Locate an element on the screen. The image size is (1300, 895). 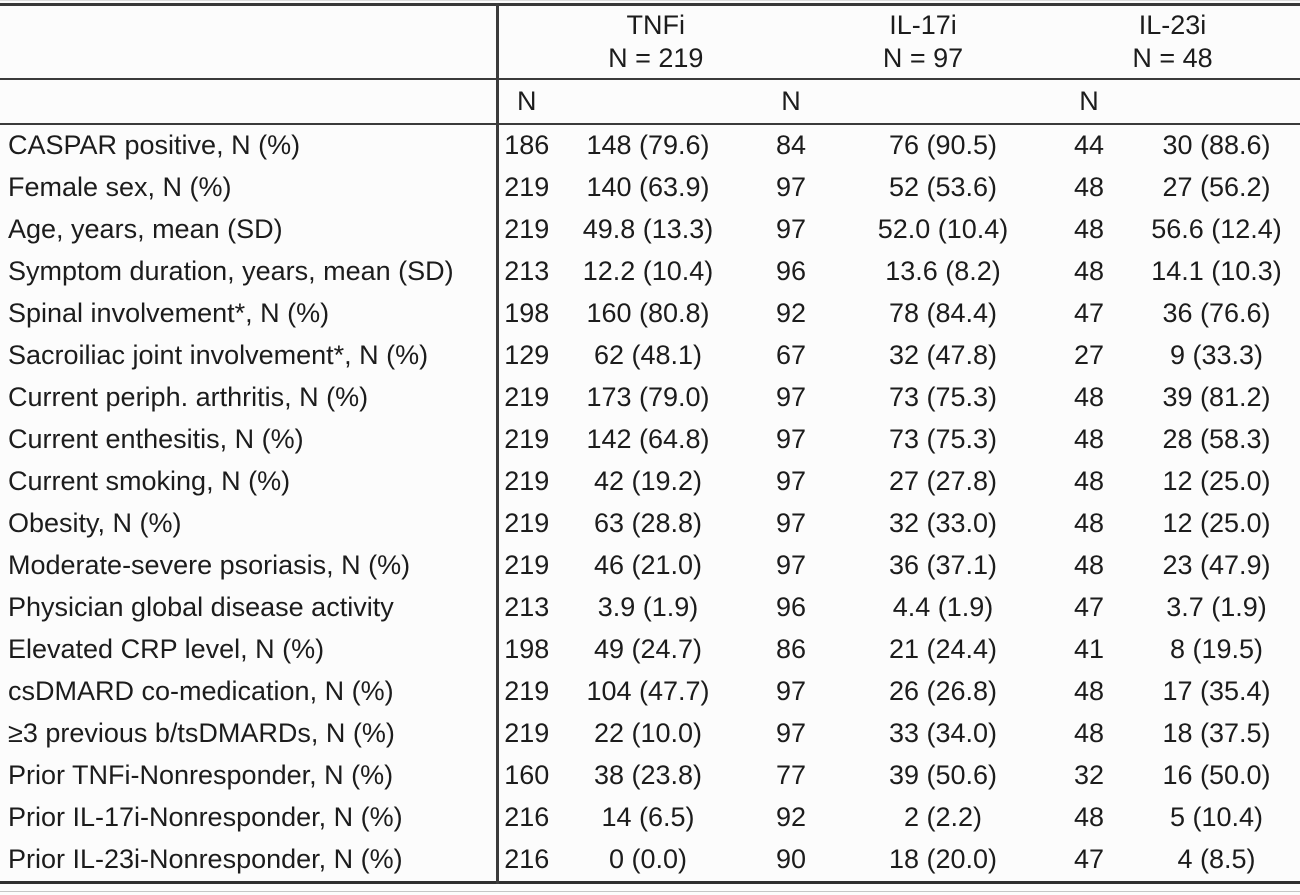
n-cell-il17i: 84 is located at coordinates (791, 145).